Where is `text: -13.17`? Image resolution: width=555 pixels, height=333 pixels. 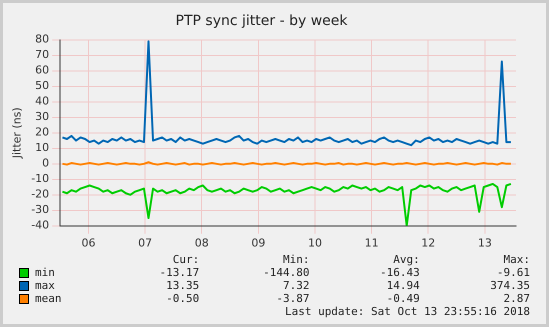
text: -13.17 is located at coordinates (179, 272).